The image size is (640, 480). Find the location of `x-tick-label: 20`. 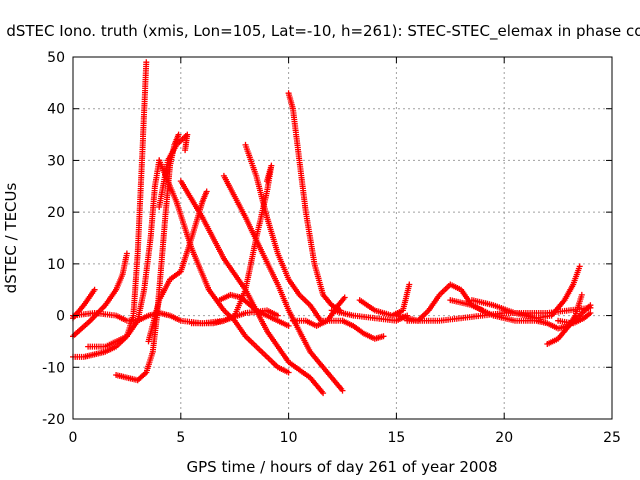

x-tick-label: 20 is located at coordinates (504, 438).